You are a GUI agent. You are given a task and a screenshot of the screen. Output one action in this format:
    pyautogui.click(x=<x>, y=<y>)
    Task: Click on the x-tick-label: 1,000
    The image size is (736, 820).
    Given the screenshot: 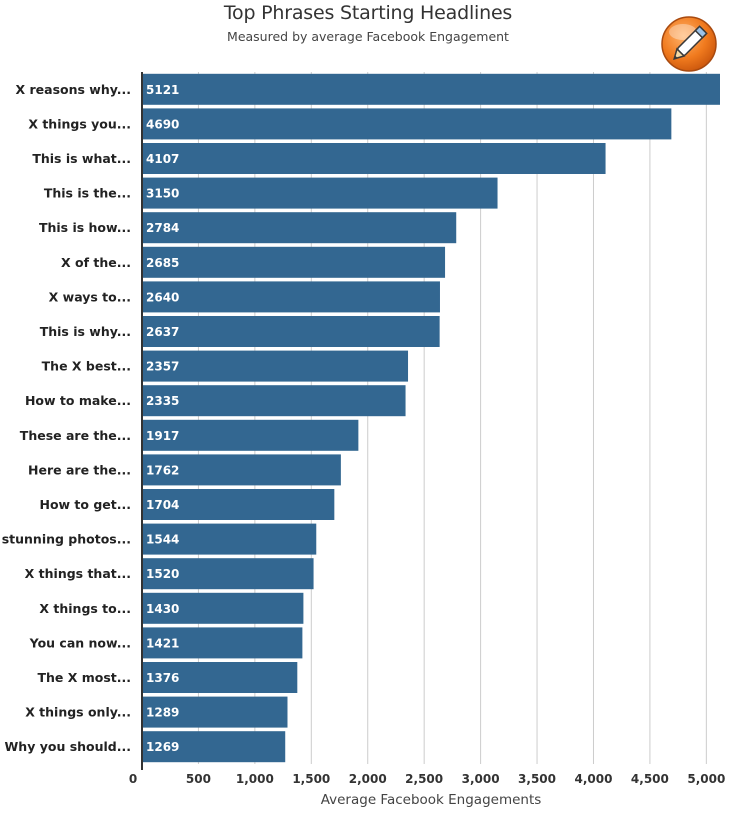 What is the action you would take?
    pyautogui.click(x=255, y=779)
    